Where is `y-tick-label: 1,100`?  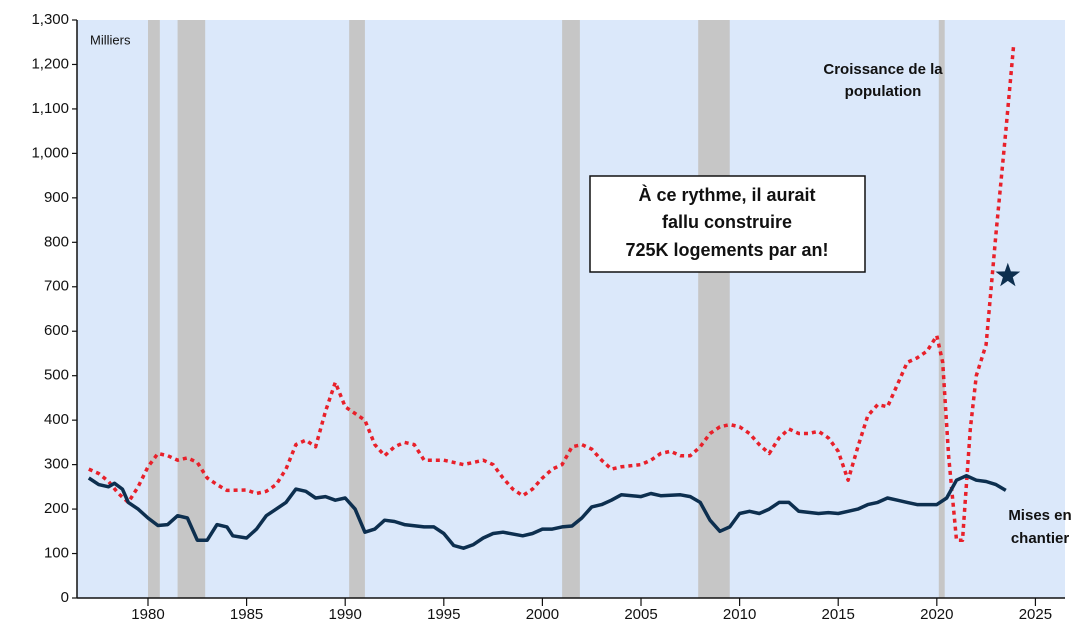 y-tick-label: 1,100 is located at coordinates (50, 108).